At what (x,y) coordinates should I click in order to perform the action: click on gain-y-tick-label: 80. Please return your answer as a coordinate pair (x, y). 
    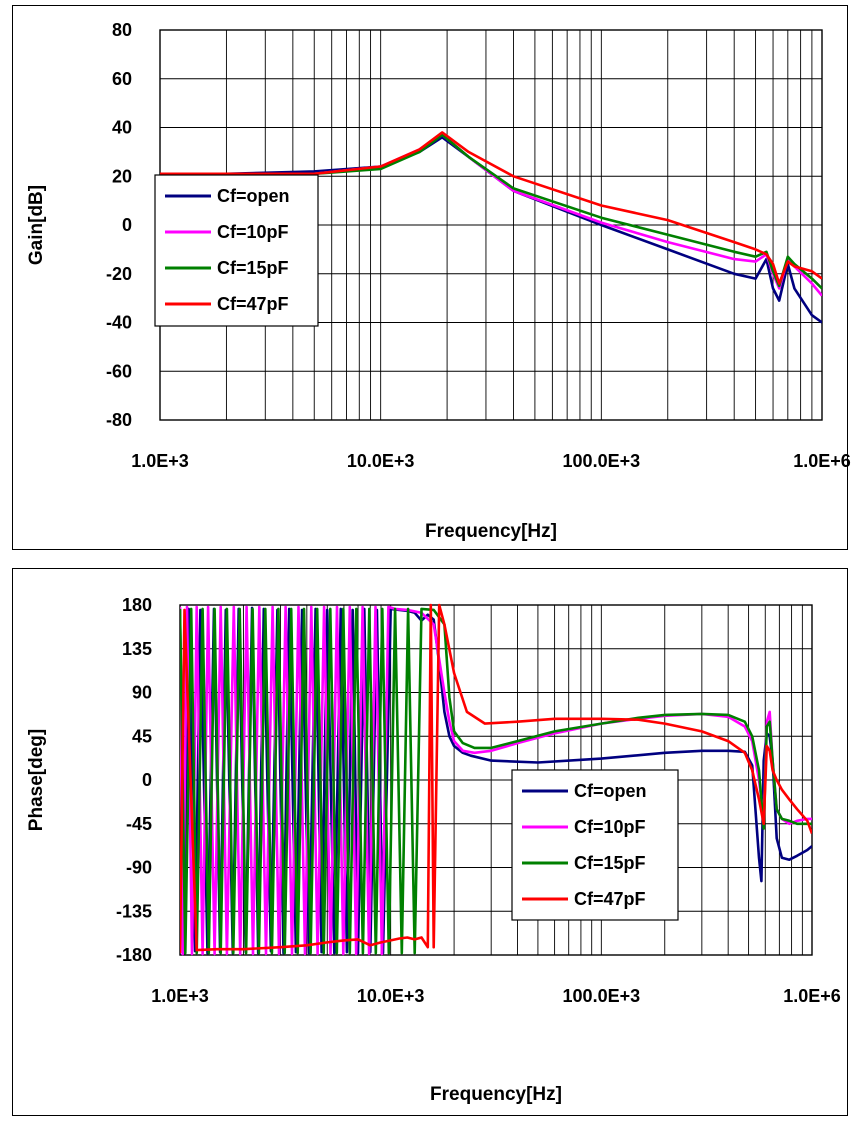
    Looking at the image, I should click on (122, 30).